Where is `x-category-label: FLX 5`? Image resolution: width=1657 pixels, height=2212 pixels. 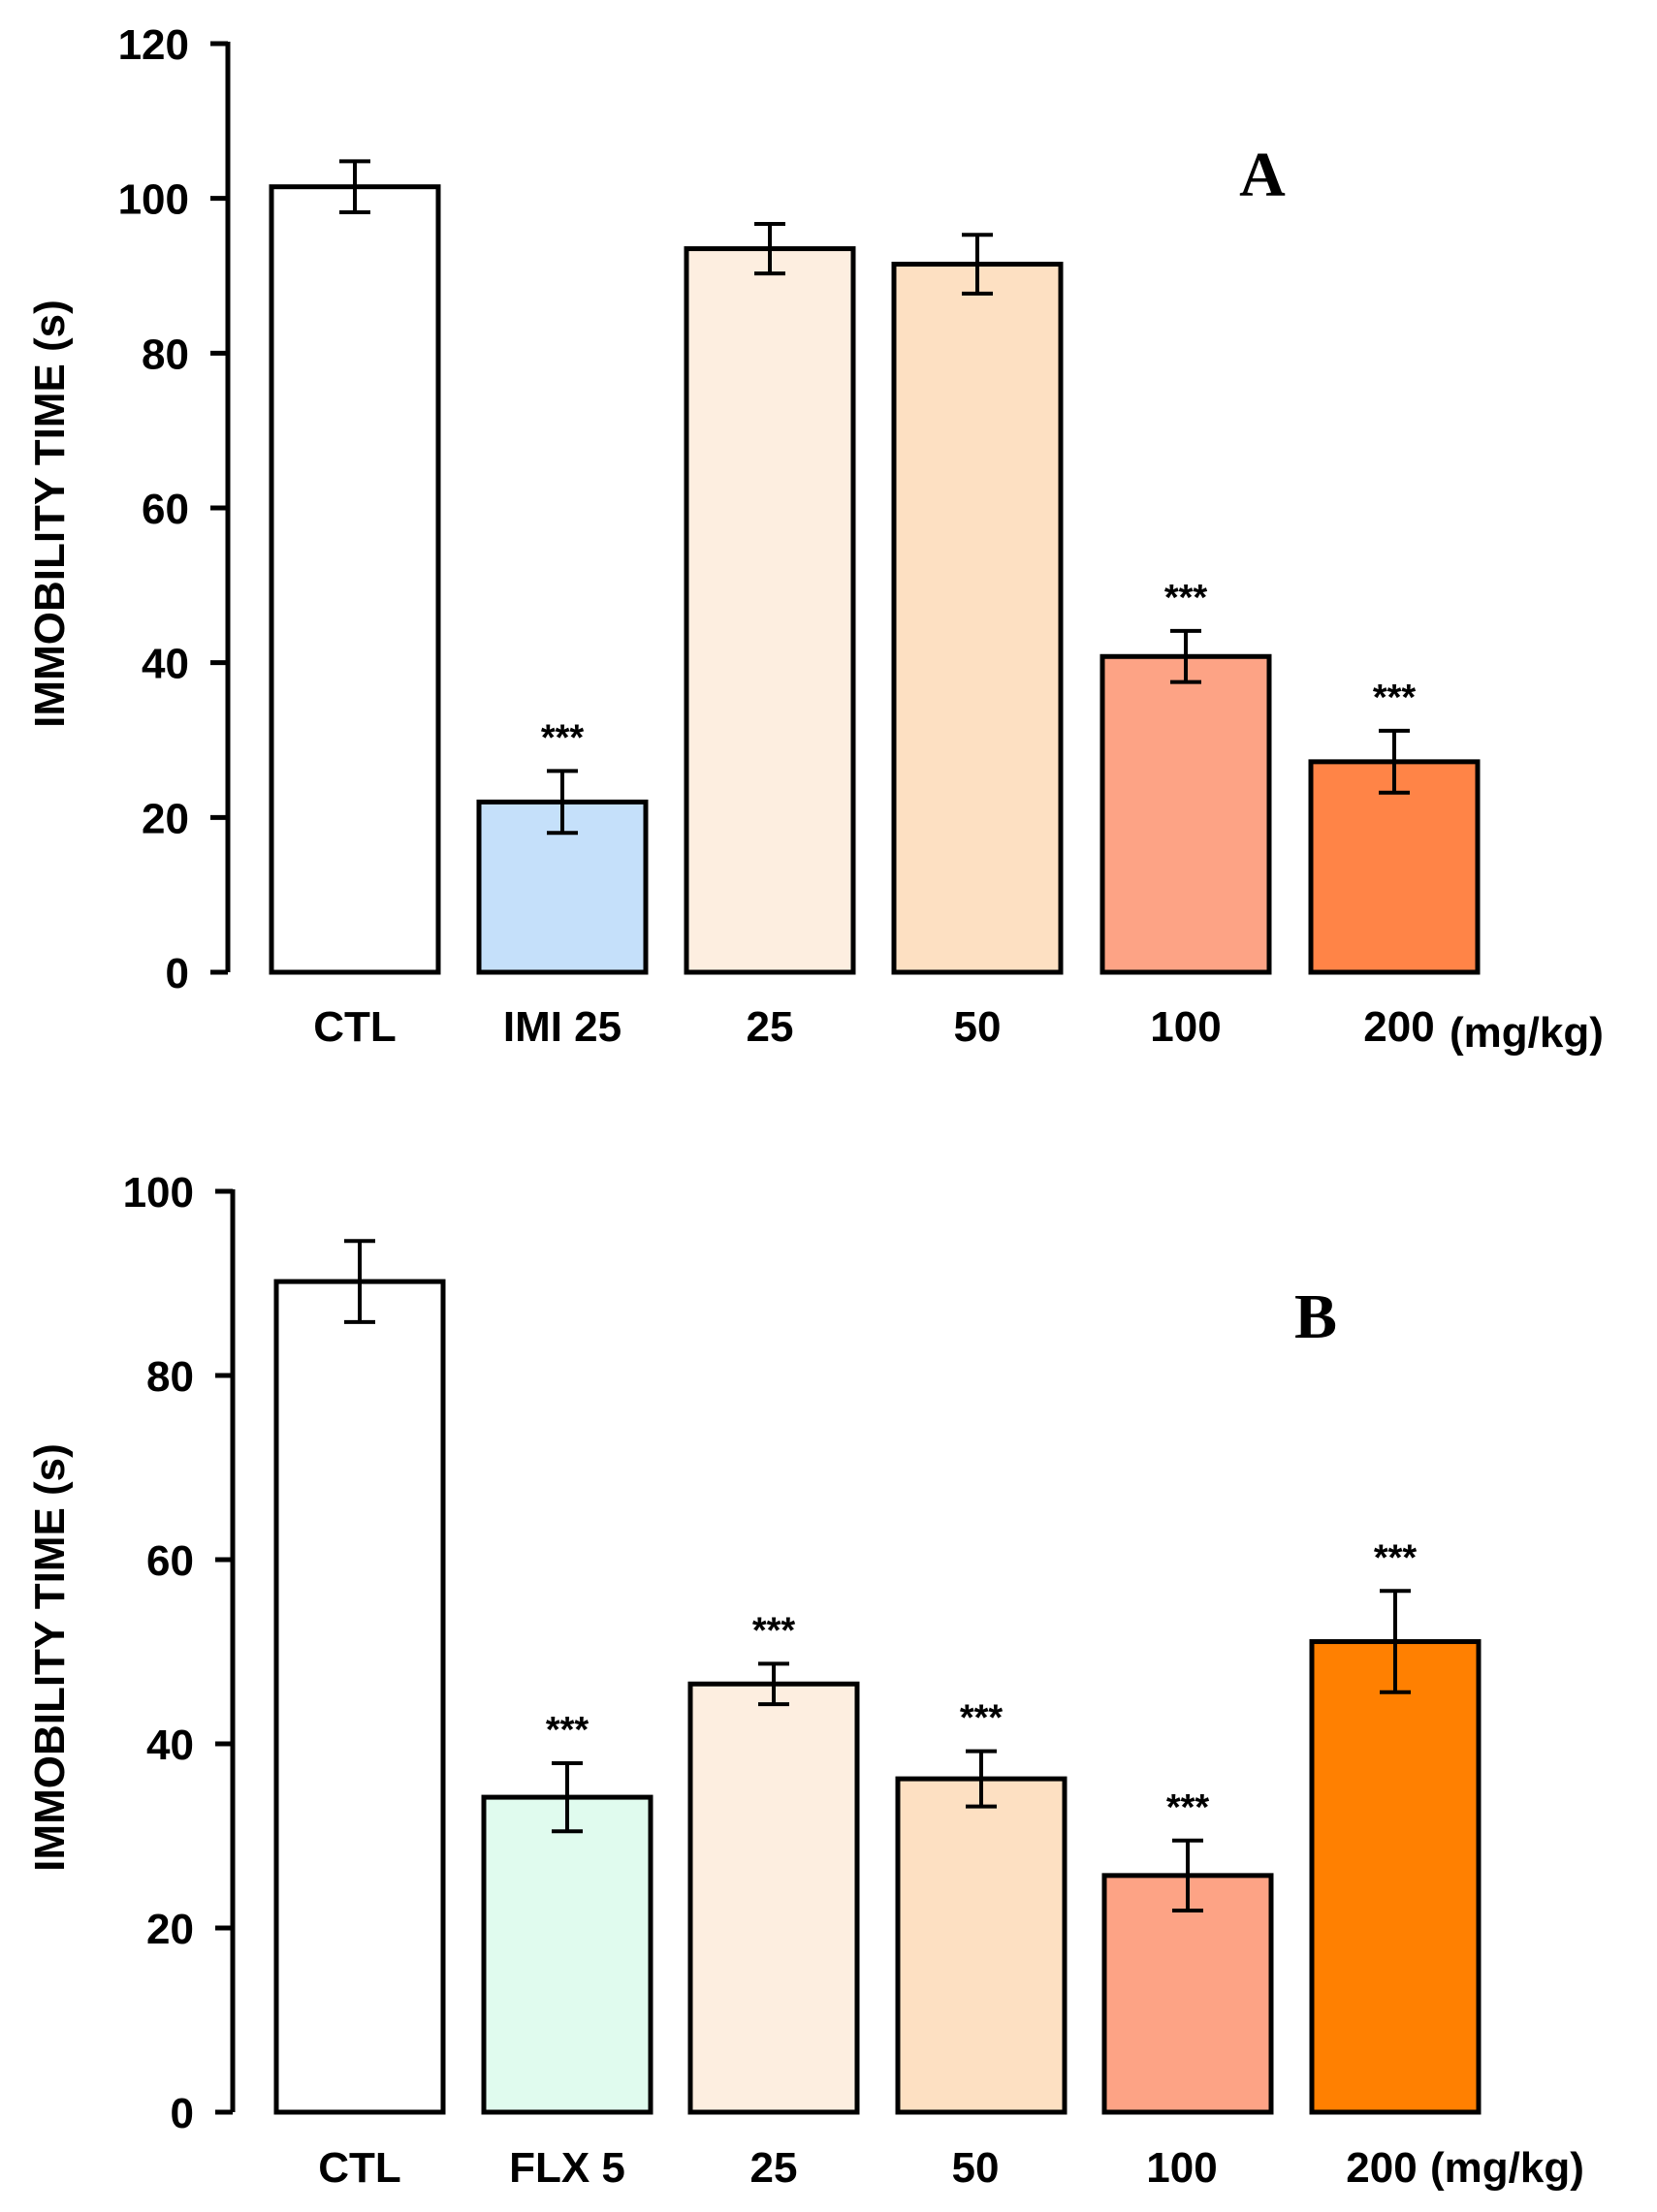
x-category-label: FLX 5 is located at coordinates (567, 2168).